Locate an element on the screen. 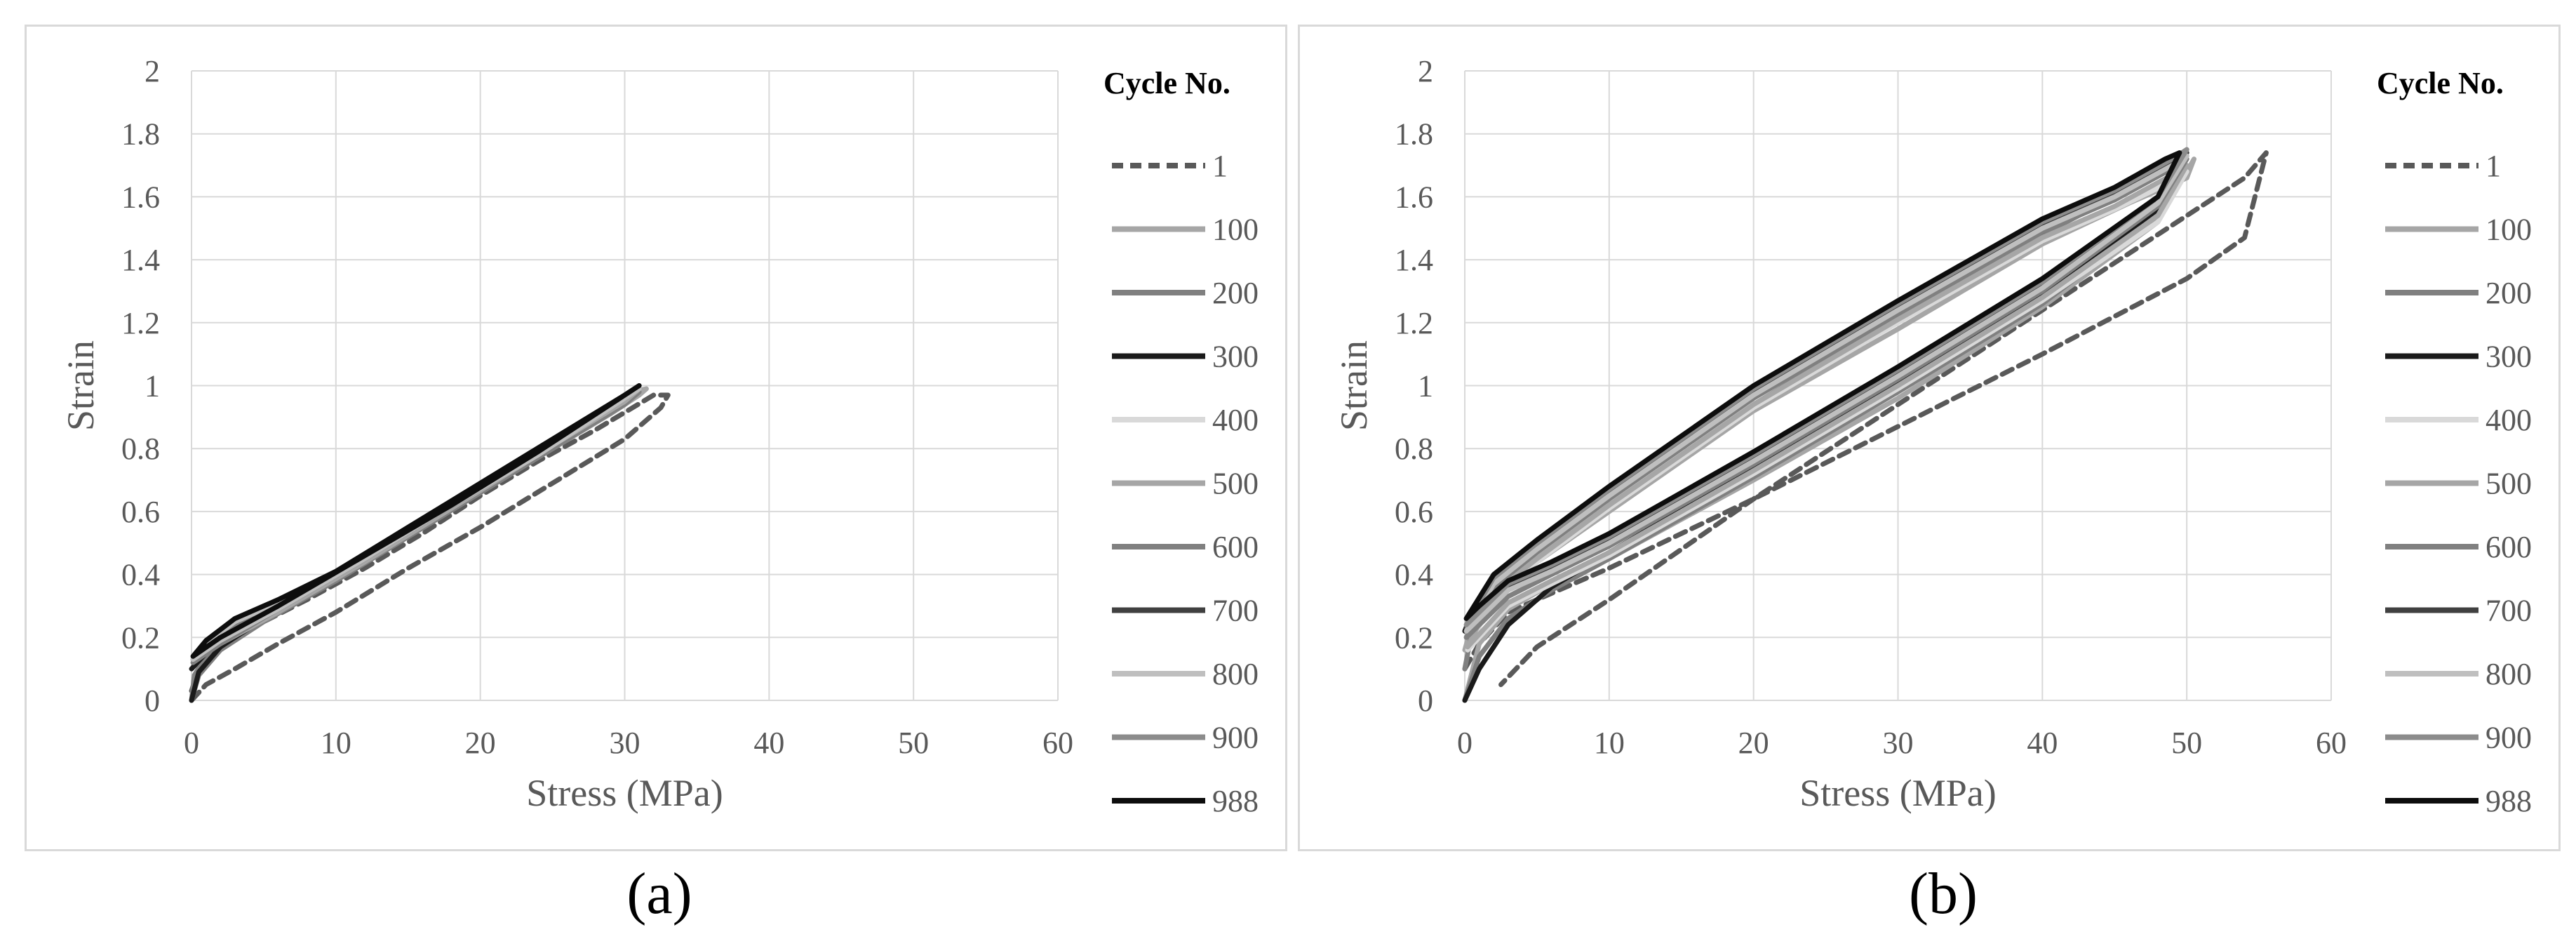 Image resolution: width=2576 pixels, height=946 pixels. subfigure-label-b: (b) is located at coordinates (1943, 893).